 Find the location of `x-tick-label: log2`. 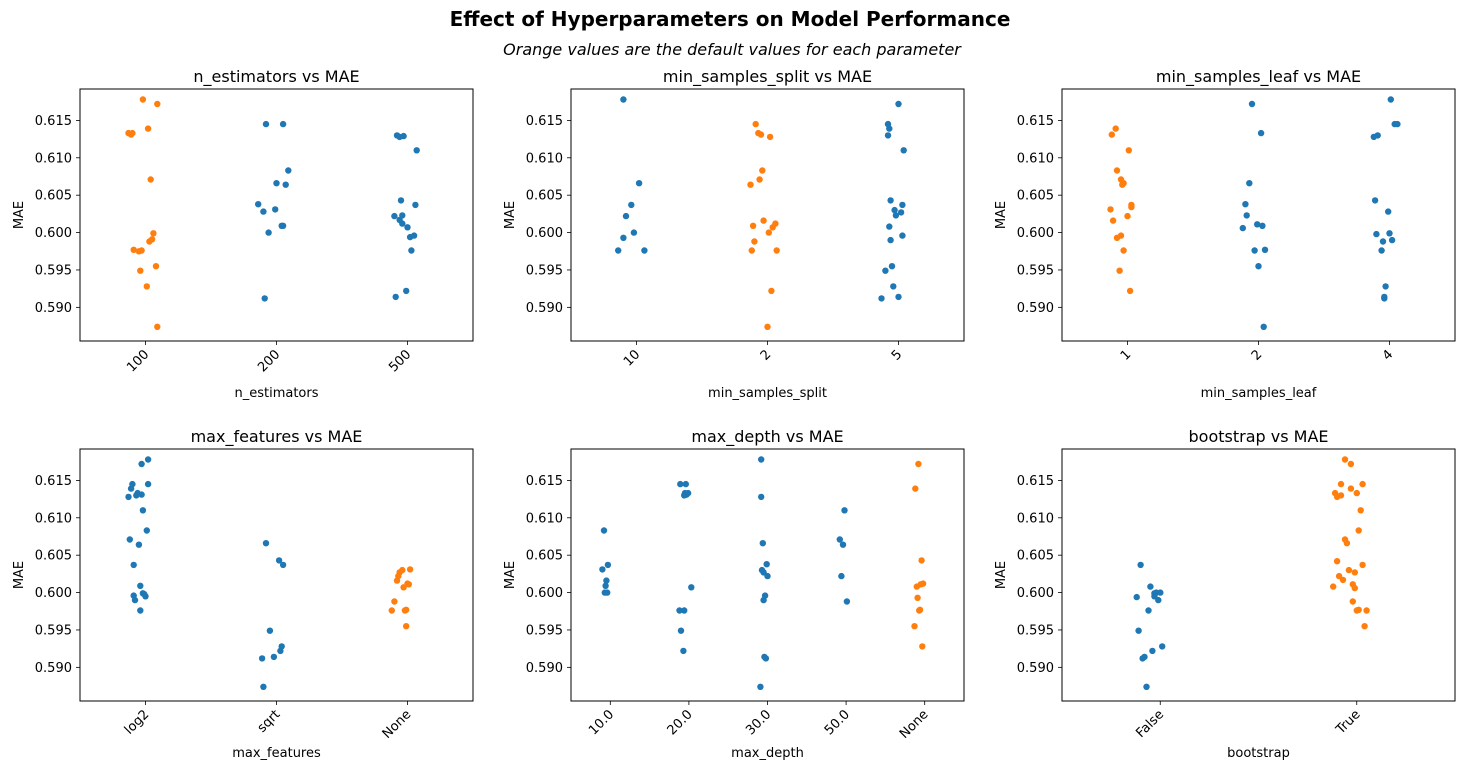

x-tick-label: log2 is located at coordinates (137, 722).